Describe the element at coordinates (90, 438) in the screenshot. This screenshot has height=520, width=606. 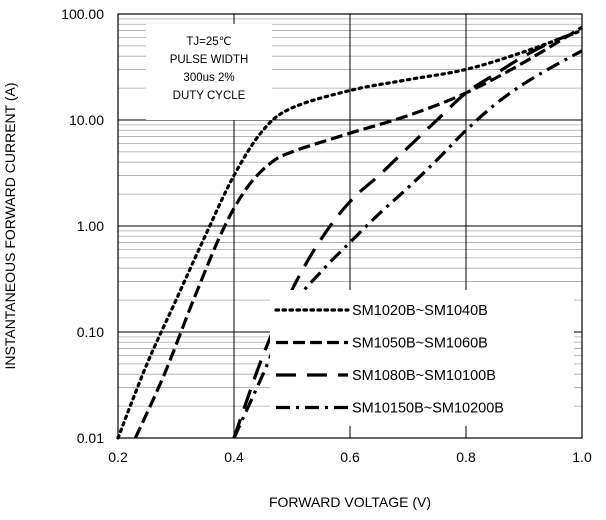
I see `y-tick-label: 0.01` at that location.